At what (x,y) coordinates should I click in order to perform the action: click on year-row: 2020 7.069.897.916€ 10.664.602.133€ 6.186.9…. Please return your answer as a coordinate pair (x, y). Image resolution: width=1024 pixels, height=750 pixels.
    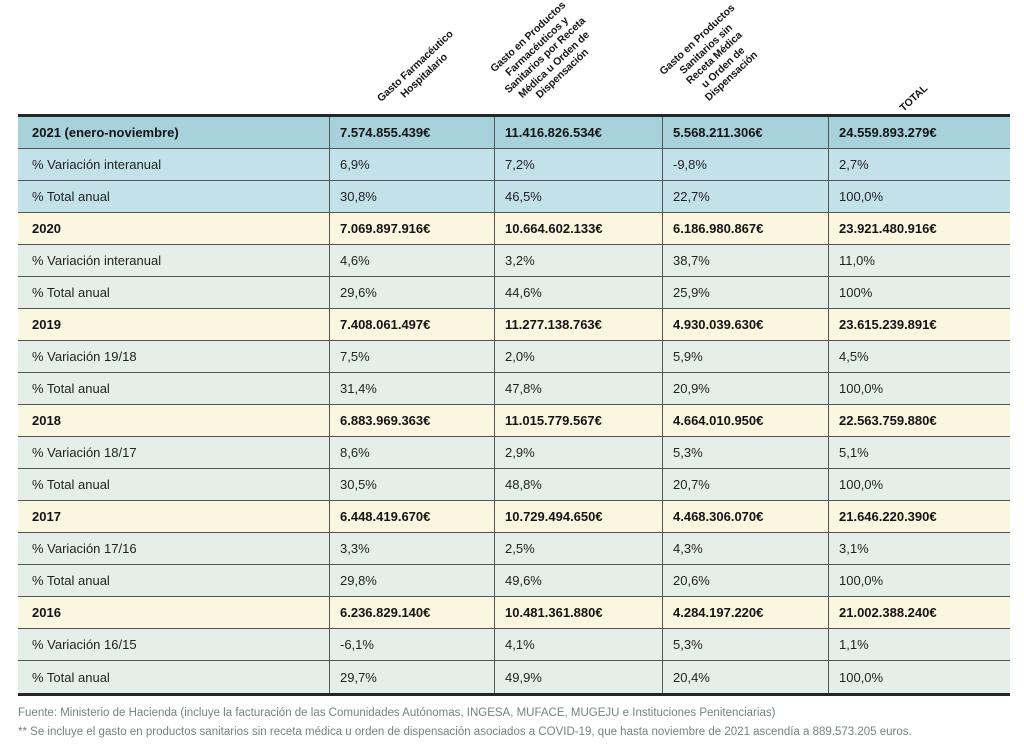
    Looking at the image, I should click on (514, 229).